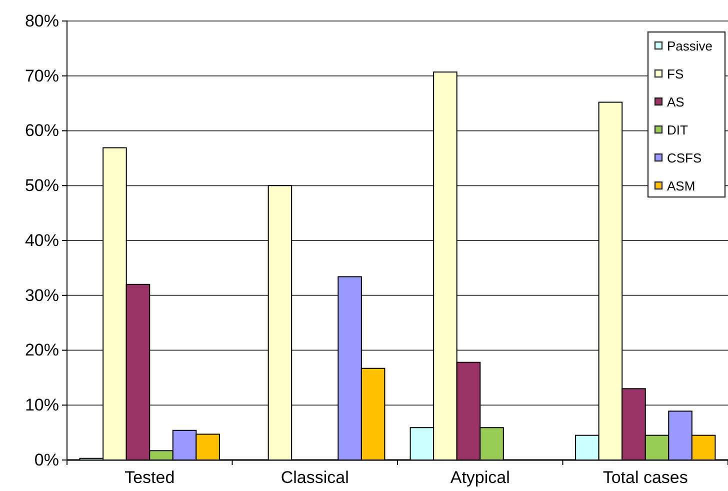 This screenshot has width=728, height=491. Describe the element at coordinates (677, 130) in the screenshot. I see `legend-label: DIT` at that location.